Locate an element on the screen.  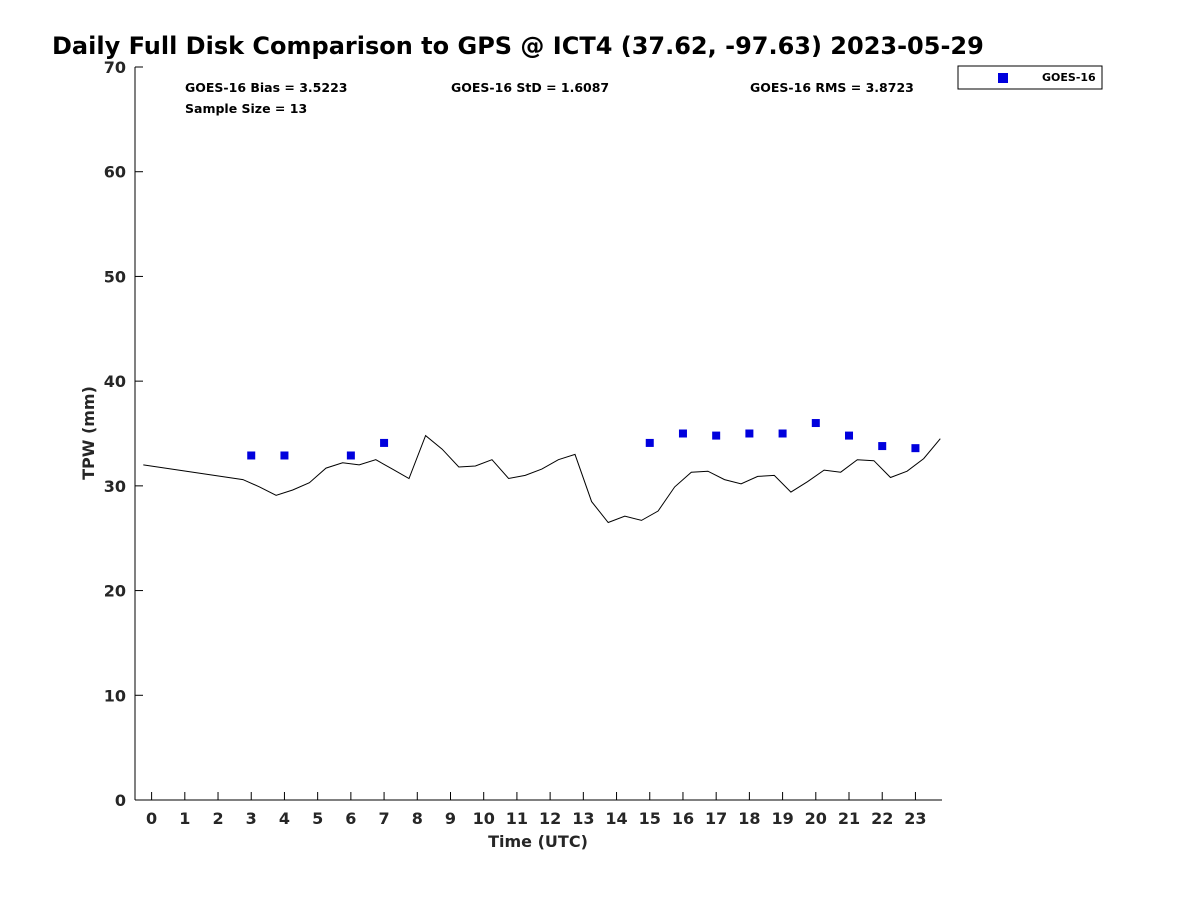
x-tick-label: 23 is located at coordinates (915, 818).